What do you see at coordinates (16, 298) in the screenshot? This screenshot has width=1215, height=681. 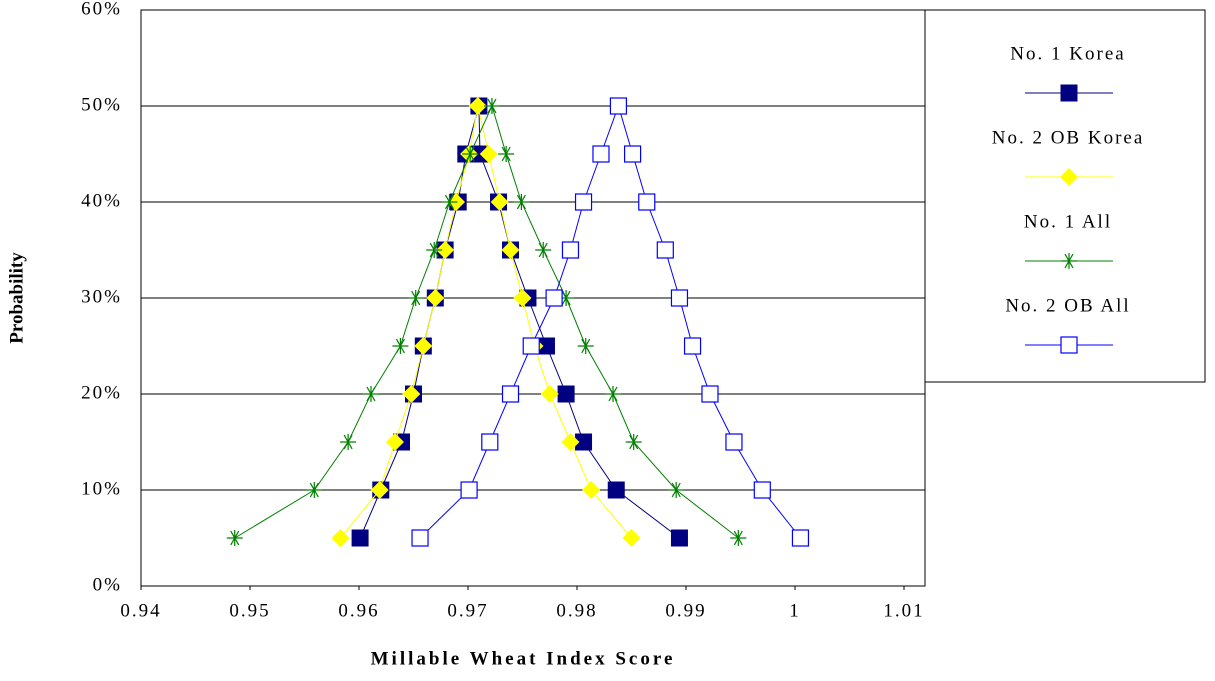 I see `y-axis-title: Probability` at bounding box center [16, 298].